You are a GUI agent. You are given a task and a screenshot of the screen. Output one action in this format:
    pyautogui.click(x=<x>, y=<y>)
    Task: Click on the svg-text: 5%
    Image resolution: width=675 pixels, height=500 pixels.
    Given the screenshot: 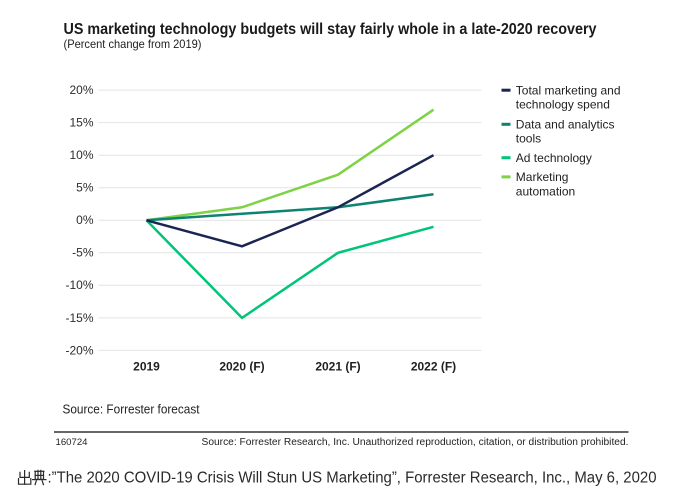 What is the action you would take?
    pyautogui.click(x=85, y=188)
    